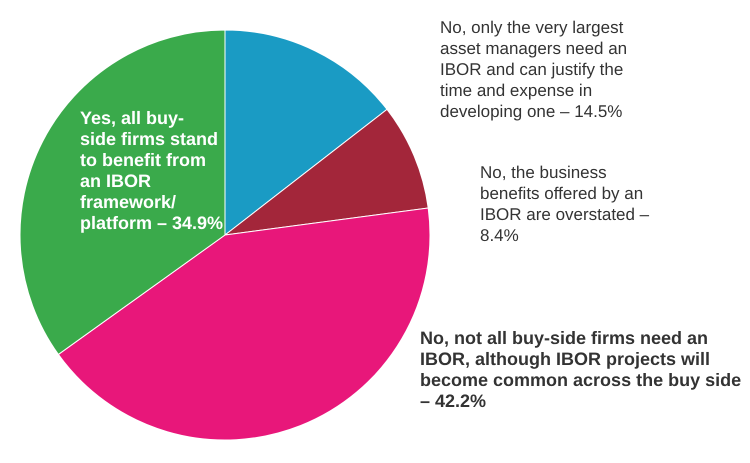  Describe the element at coordinates (152, 170) in the screenshot. I see `slice-label: Yes, all buy-side firms stand to benefit from an IBOR framework/ platform – 34.9%` at that location.